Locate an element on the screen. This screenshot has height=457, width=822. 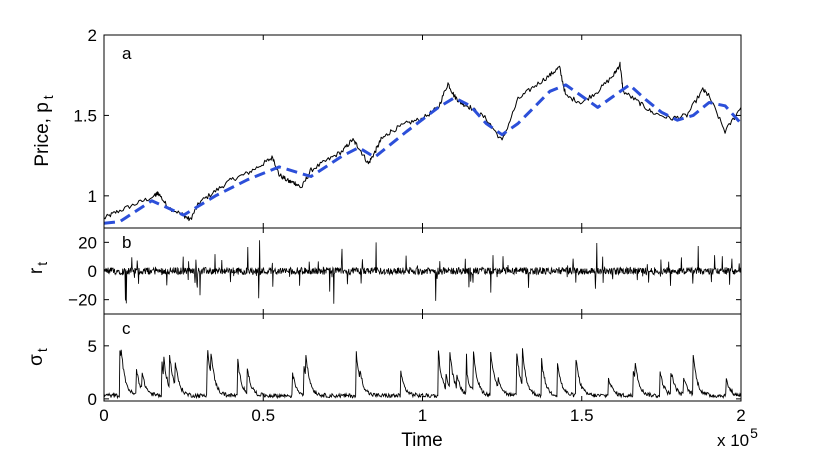
volatility-line is located at coordinates (422, 374).